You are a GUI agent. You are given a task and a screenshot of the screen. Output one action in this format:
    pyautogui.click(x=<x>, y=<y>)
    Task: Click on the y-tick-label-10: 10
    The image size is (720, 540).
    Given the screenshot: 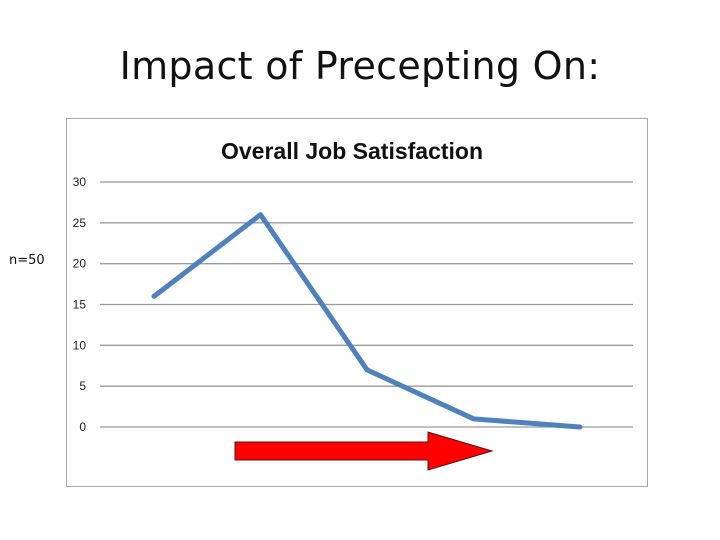 What is the action you would take?
    pyautogui.click(x=80, y=345)
    